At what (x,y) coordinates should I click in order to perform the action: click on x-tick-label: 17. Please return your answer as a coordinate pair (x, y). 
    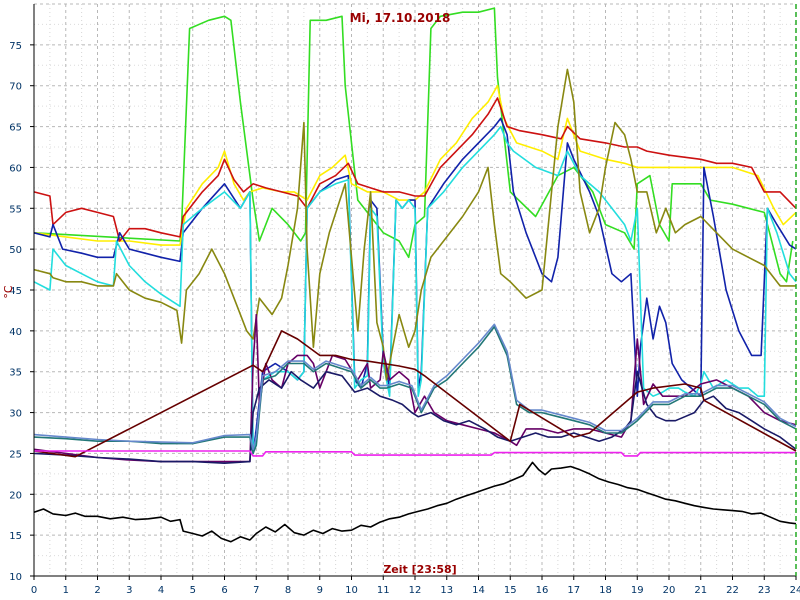
    Looking at the image, I should click on (573, 590).